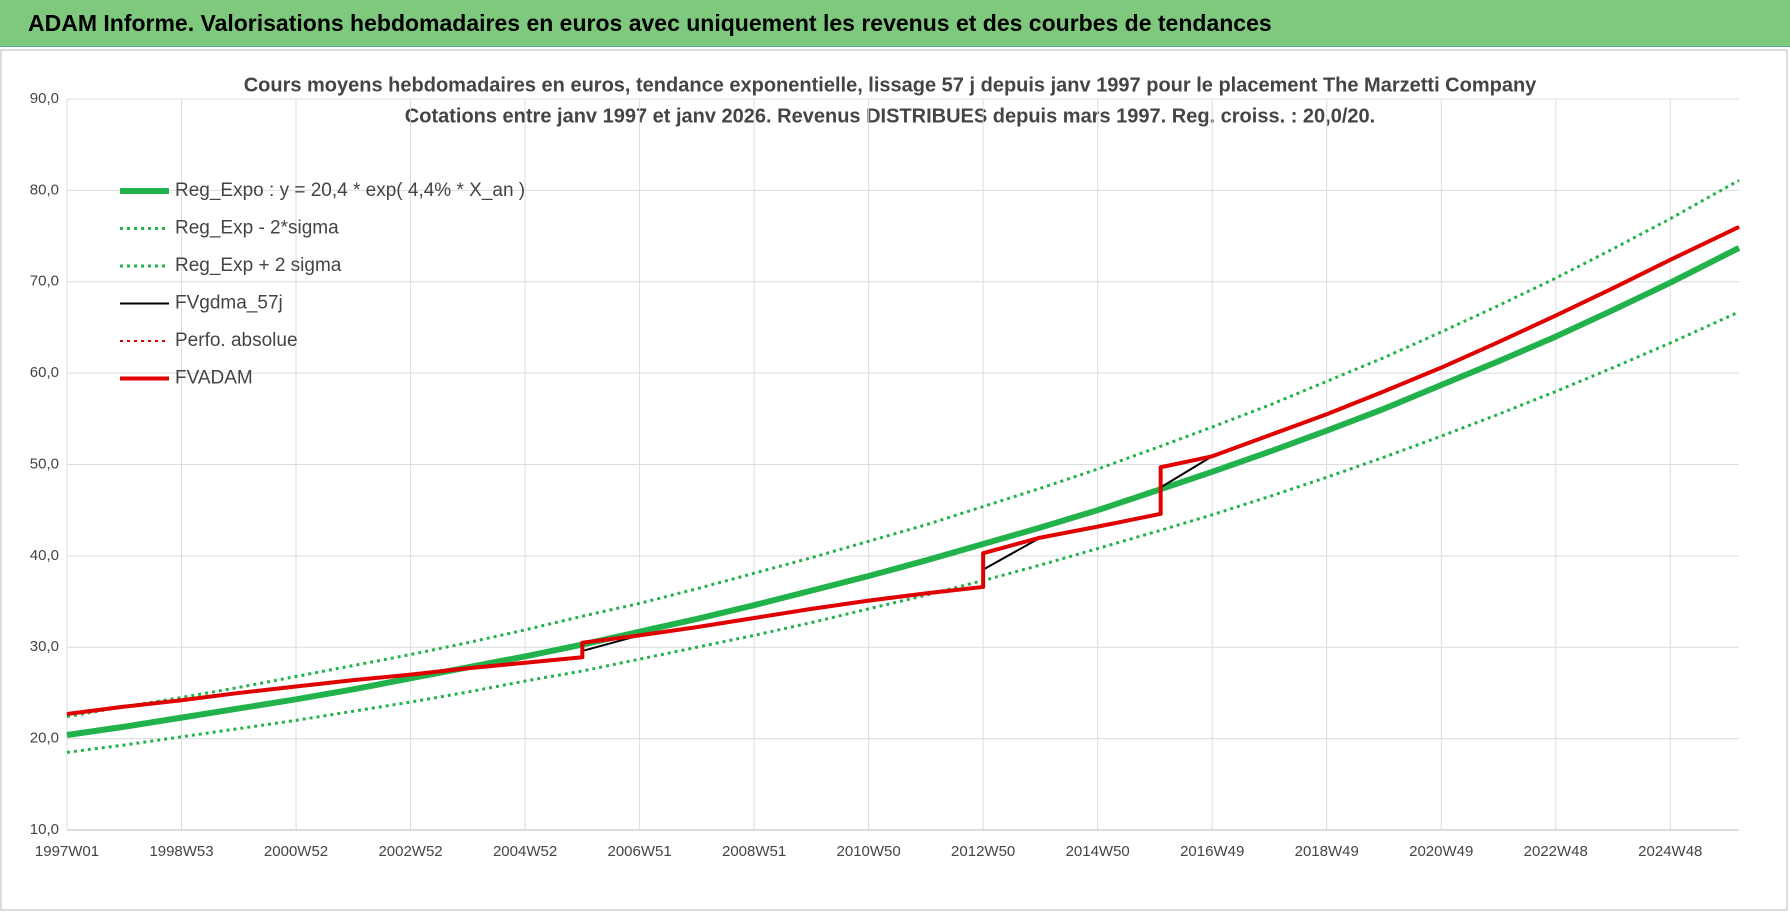 This screenshot has width=1790, height=912. What do you see at coordinates (258, 265) in the screenshot?
I see `legend-label: Reg_Exp + 2 sigma` at bounding box center [258, 265].